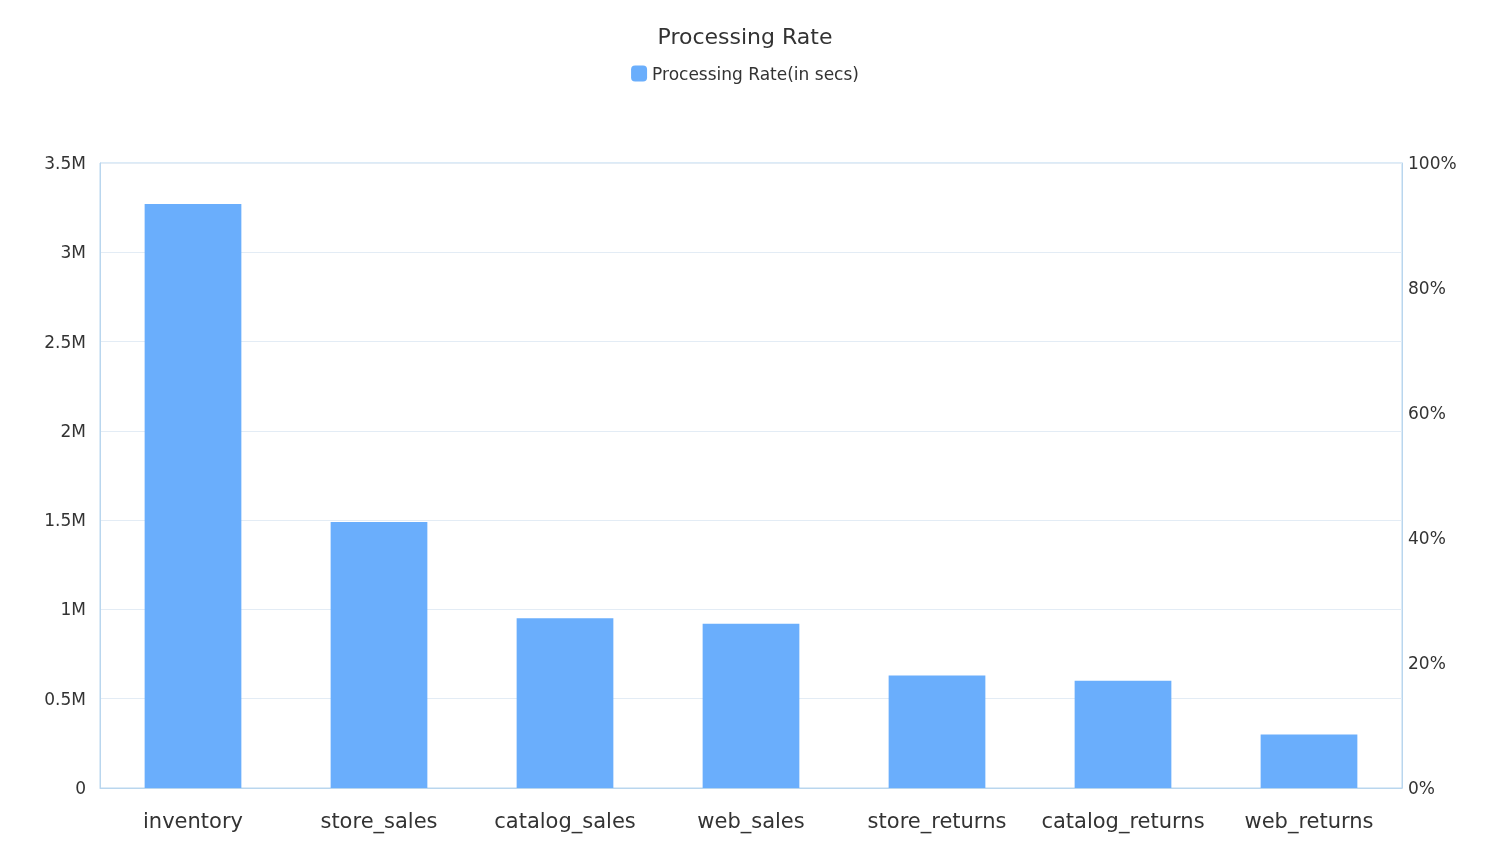 Image resolution: width=1490 pixels, height=862 pixels. I want to click on x-tick-label: web_sales, so click(751, 821).